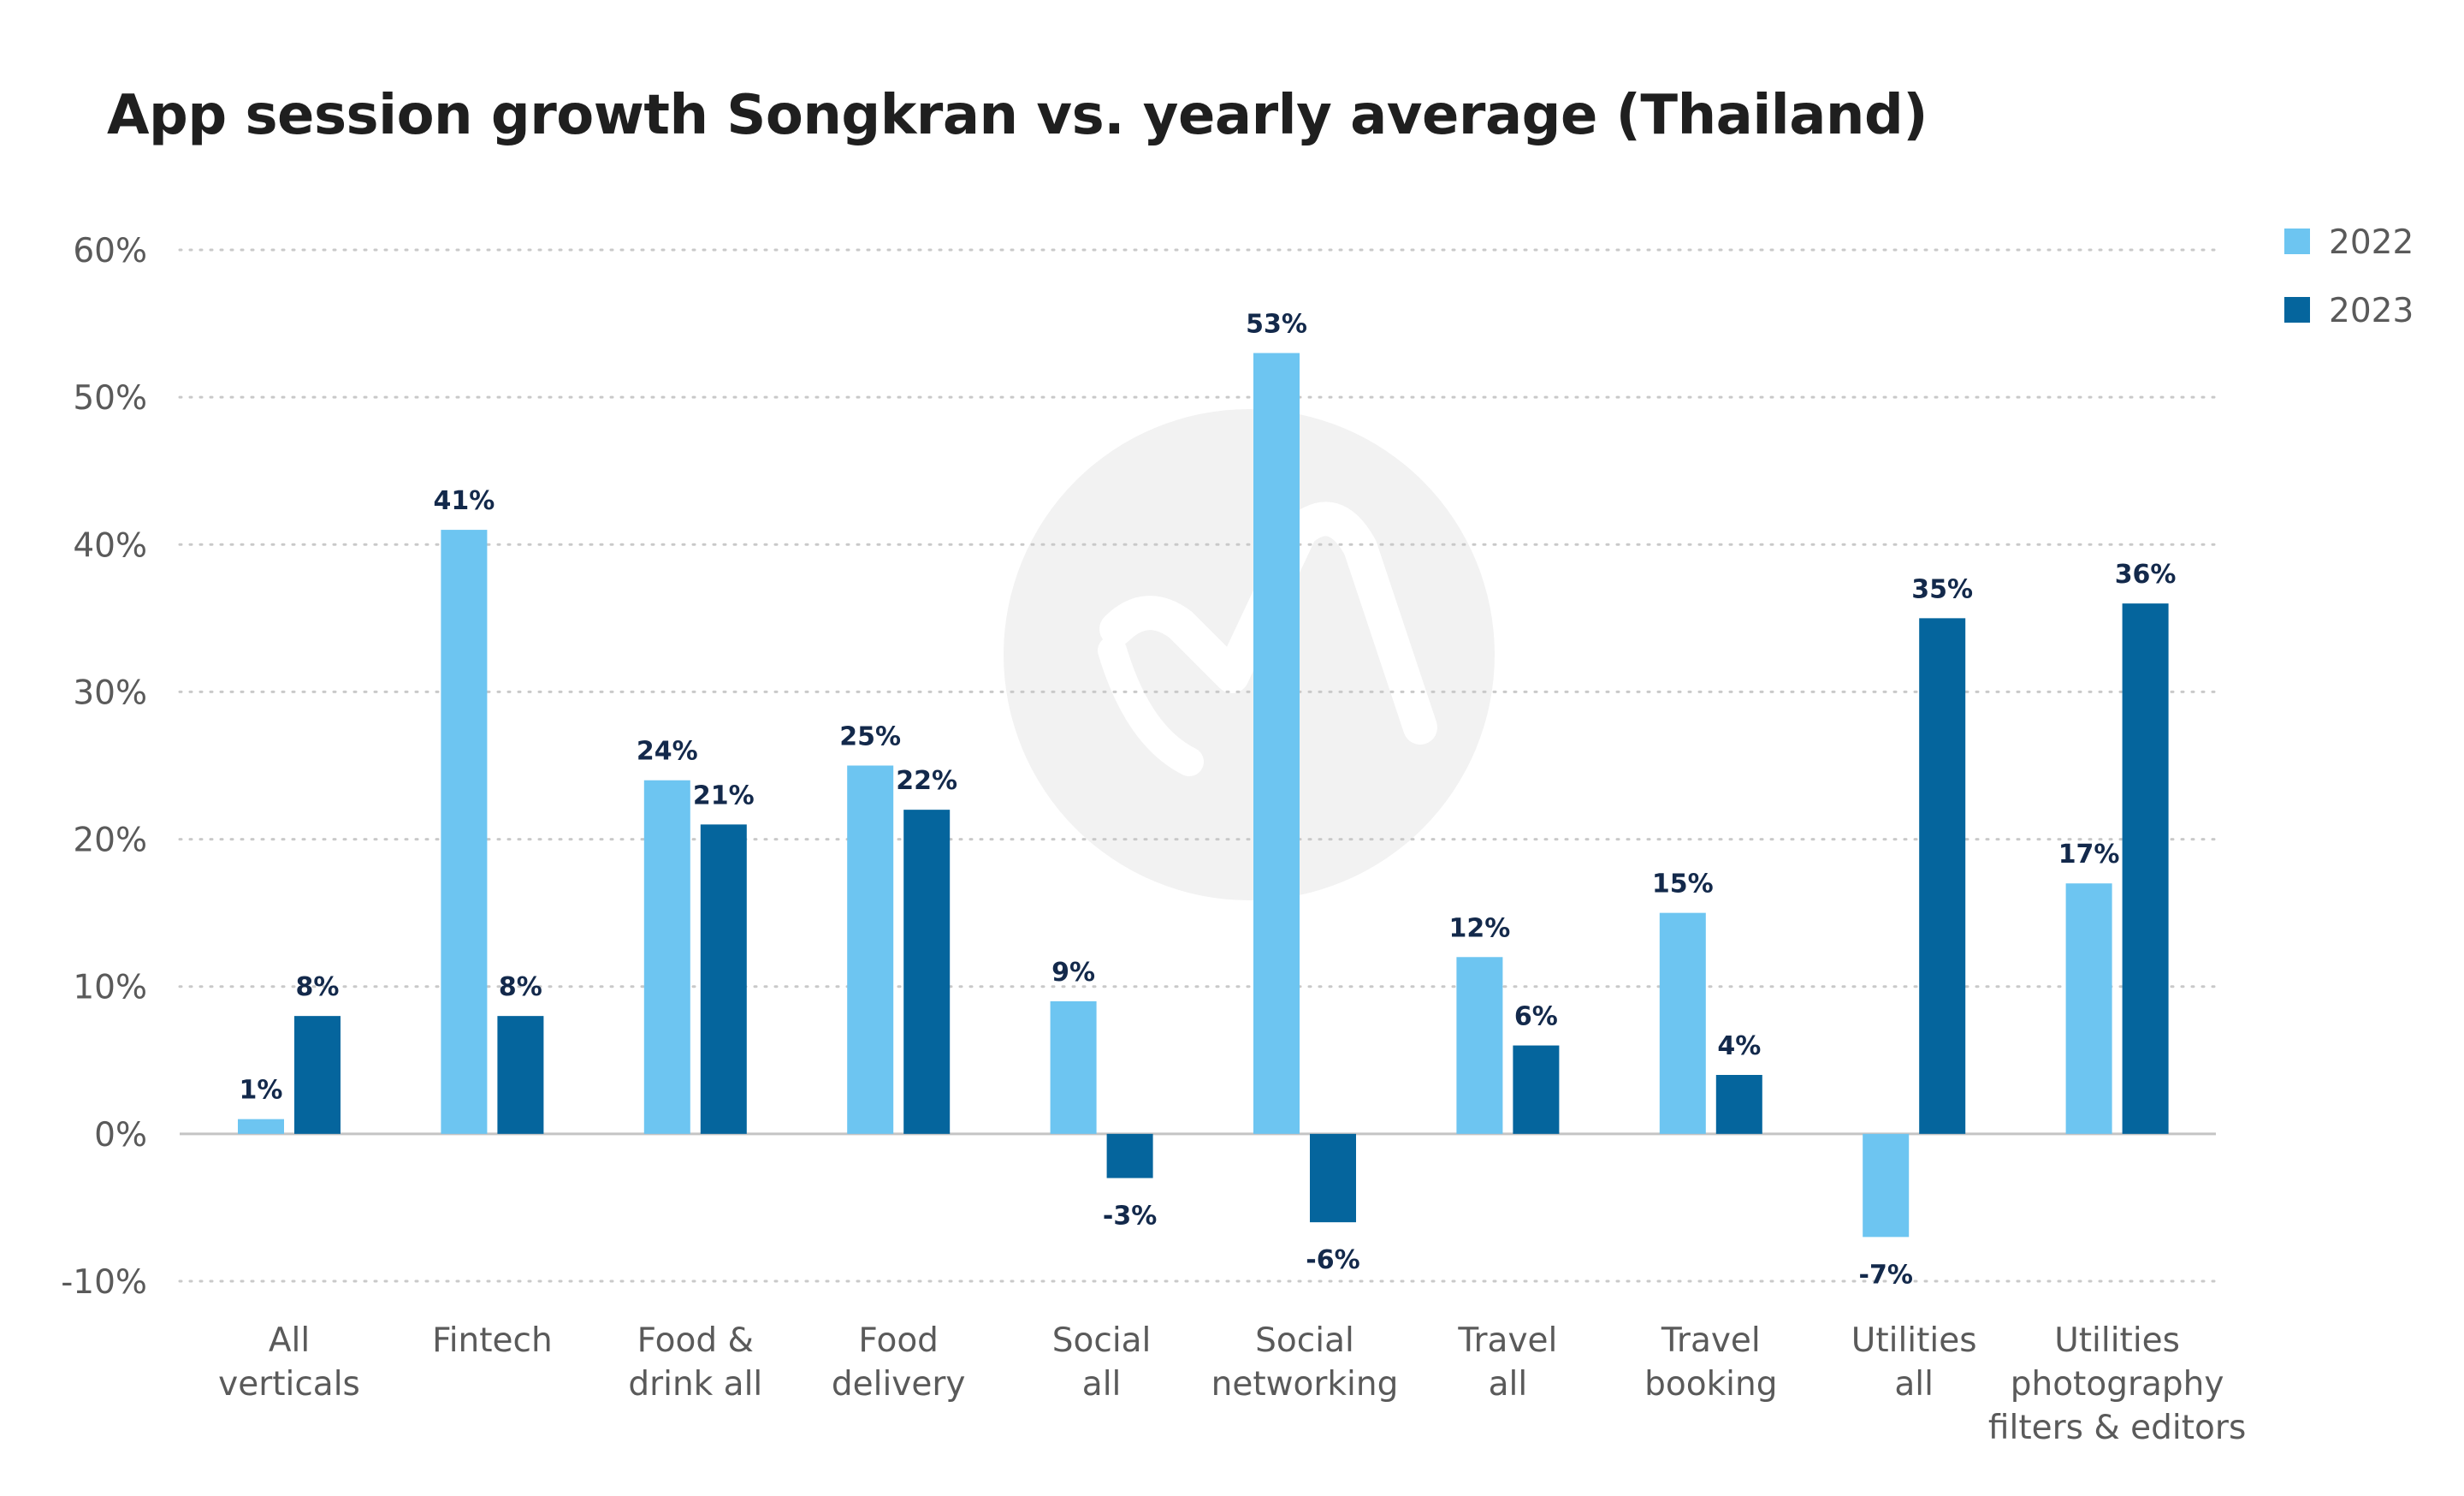 The image size is (2464, 1496). Describe the element at coordinates (1332, 1260) in the screenshot. I see `data-label: -6%` at that location.